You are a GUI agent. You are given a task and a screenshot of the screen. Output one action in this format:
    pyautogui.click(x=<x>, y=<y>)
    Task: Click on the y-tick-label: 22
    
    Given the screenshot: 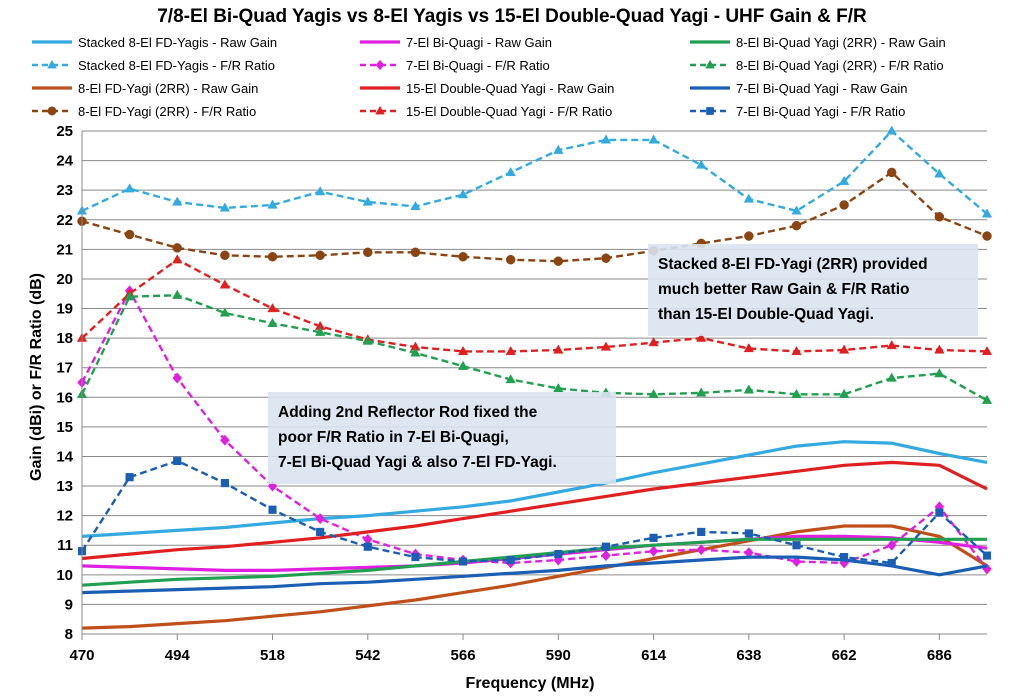 What is the action you would take?
    pyautogui.click(x=64, y=220)
    